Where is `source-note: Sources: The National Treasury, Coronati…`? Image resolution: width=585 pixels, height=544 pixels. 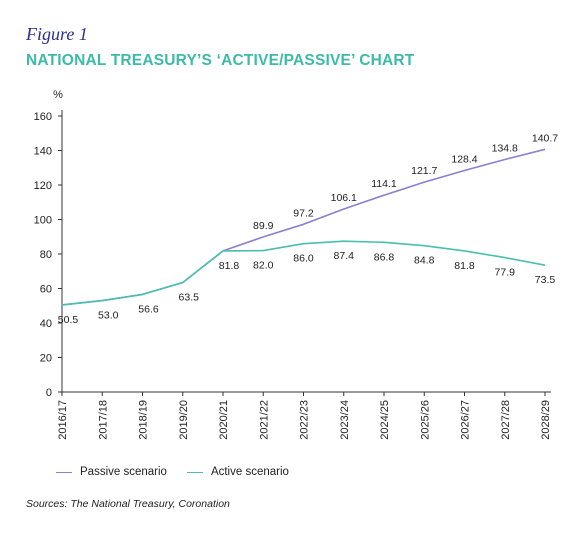
source-note: Sources: The National Treasury, Coronati… is located at coordinates (128, 504).